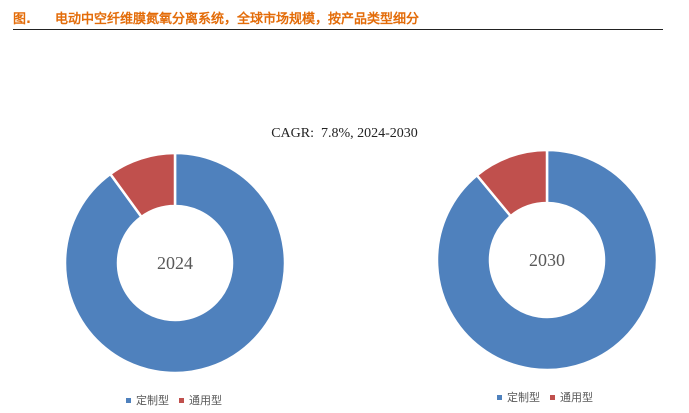 Image resolution: width=689 pixels, height=413 pixels. Describe the element at coordinates (338, 29) in the screenshot. I see `title-divider` at that location.